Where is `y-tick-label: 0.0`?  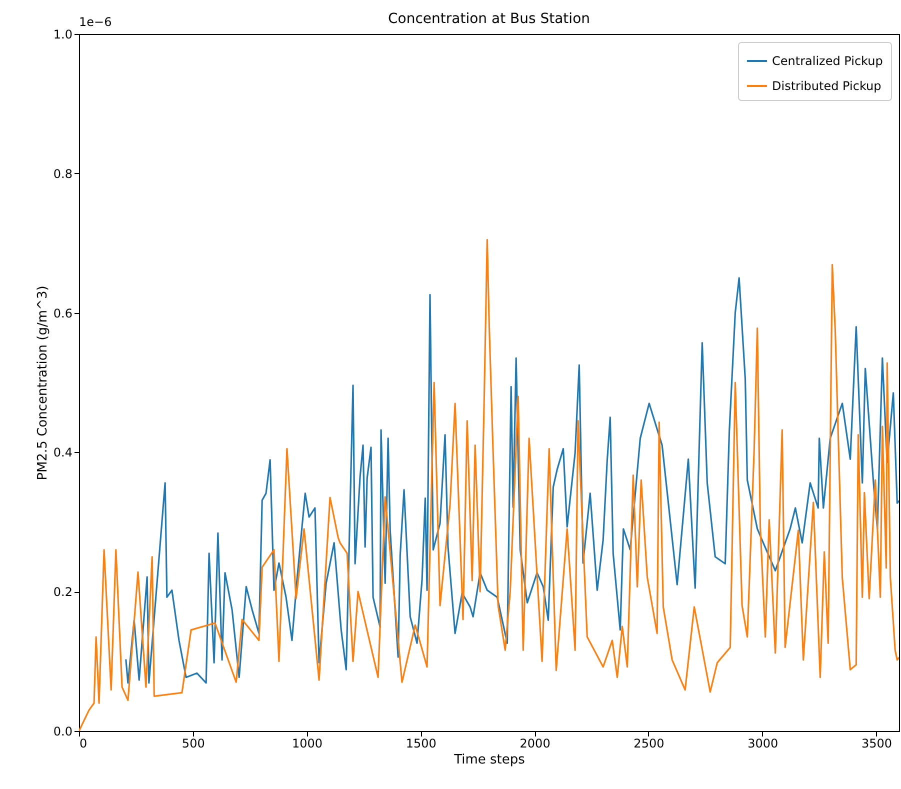
y-tick-label: 0.0 is located at coordinates (62, 731).